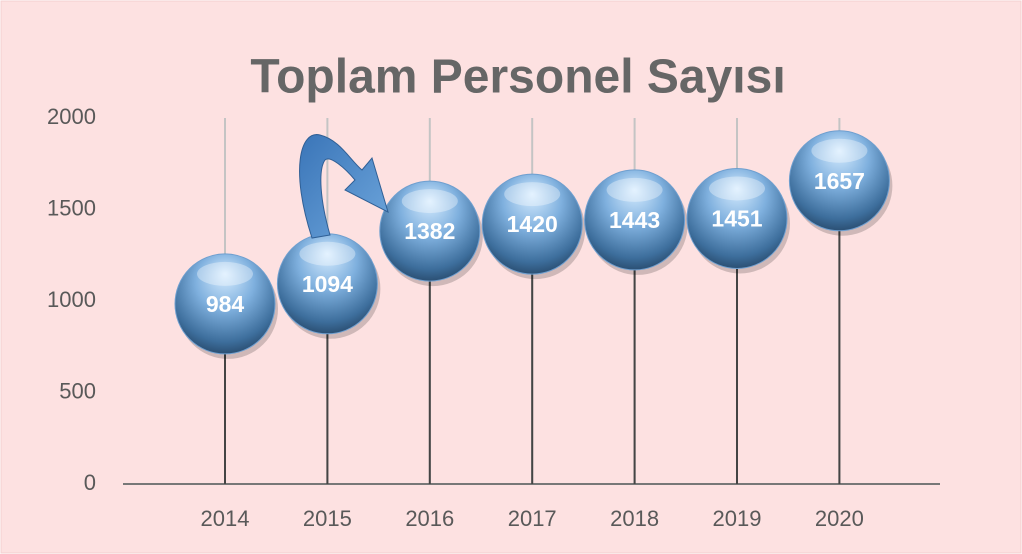 This screenshot has height=554, width=1022. What do you see at coordinates (429, 518) in the screenshot?
I see `x-tick-label: 2016` at bounding box center [429, 518].